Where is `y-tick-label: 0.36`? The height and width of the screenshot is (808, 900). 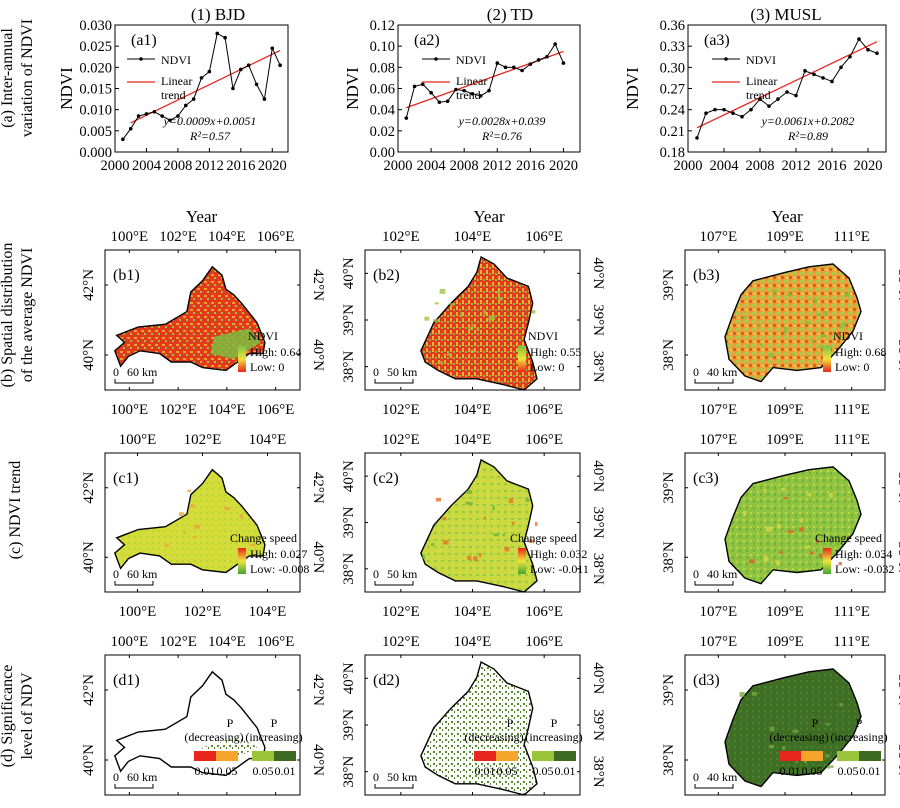
y-tick-label: 0.36 is located at coordinates (672, 26).